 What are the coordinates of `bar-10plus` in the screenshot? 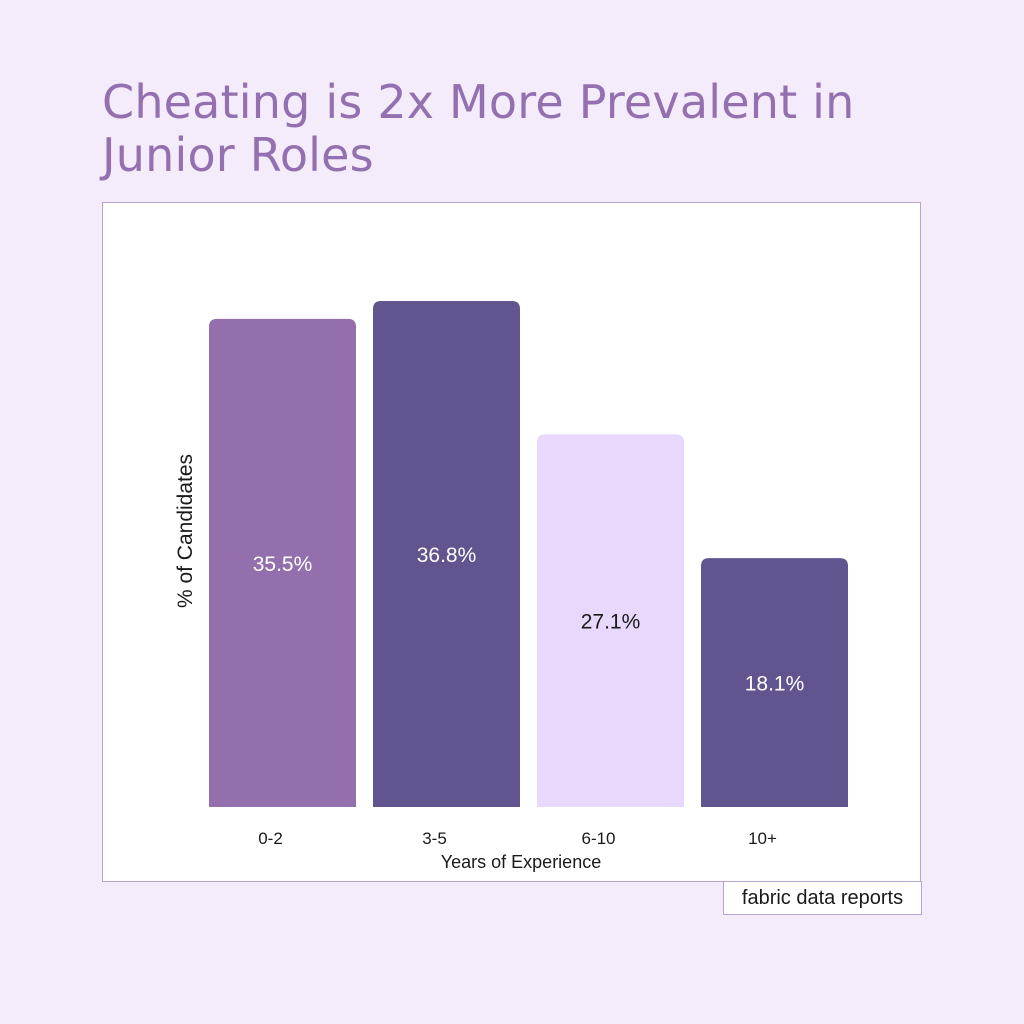 It's located at (774, 682).